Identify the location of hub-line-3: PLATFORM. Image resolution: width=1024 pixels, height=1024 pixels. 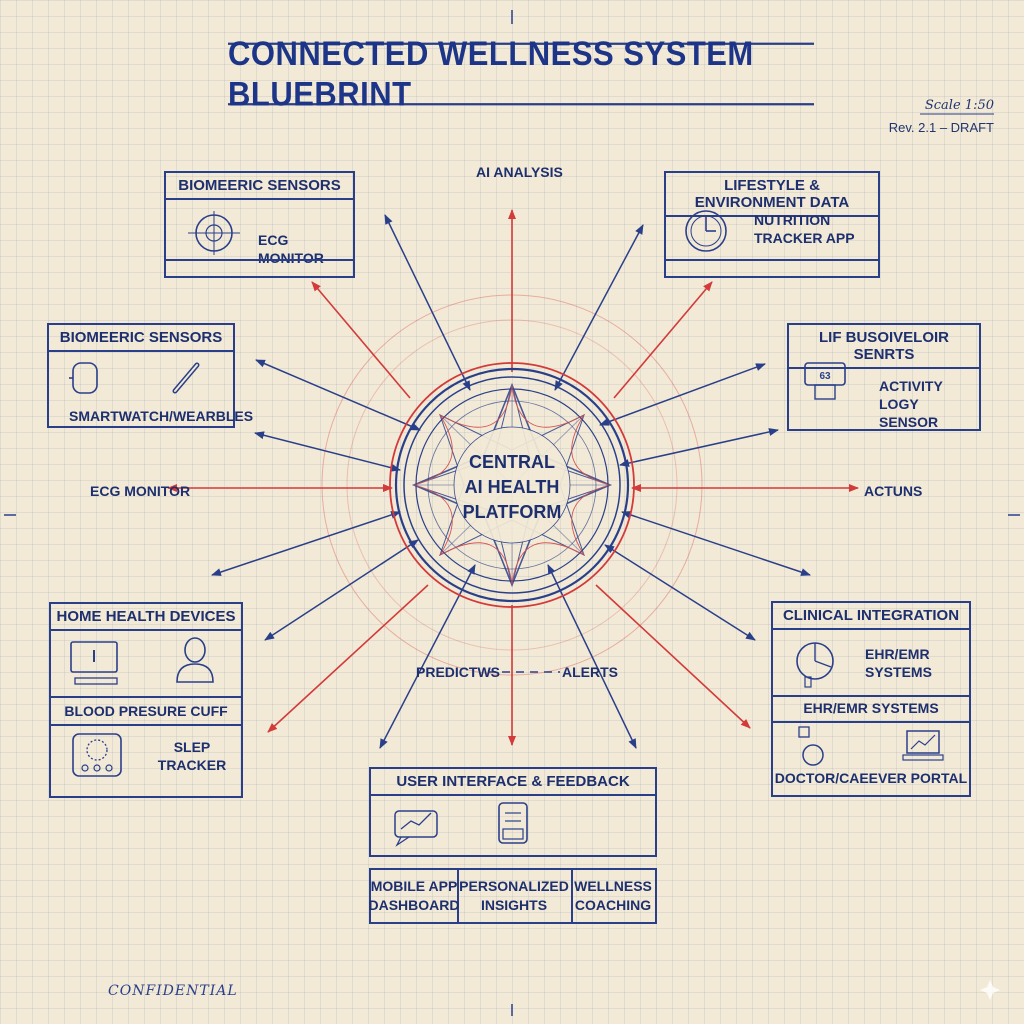
(512, 512).